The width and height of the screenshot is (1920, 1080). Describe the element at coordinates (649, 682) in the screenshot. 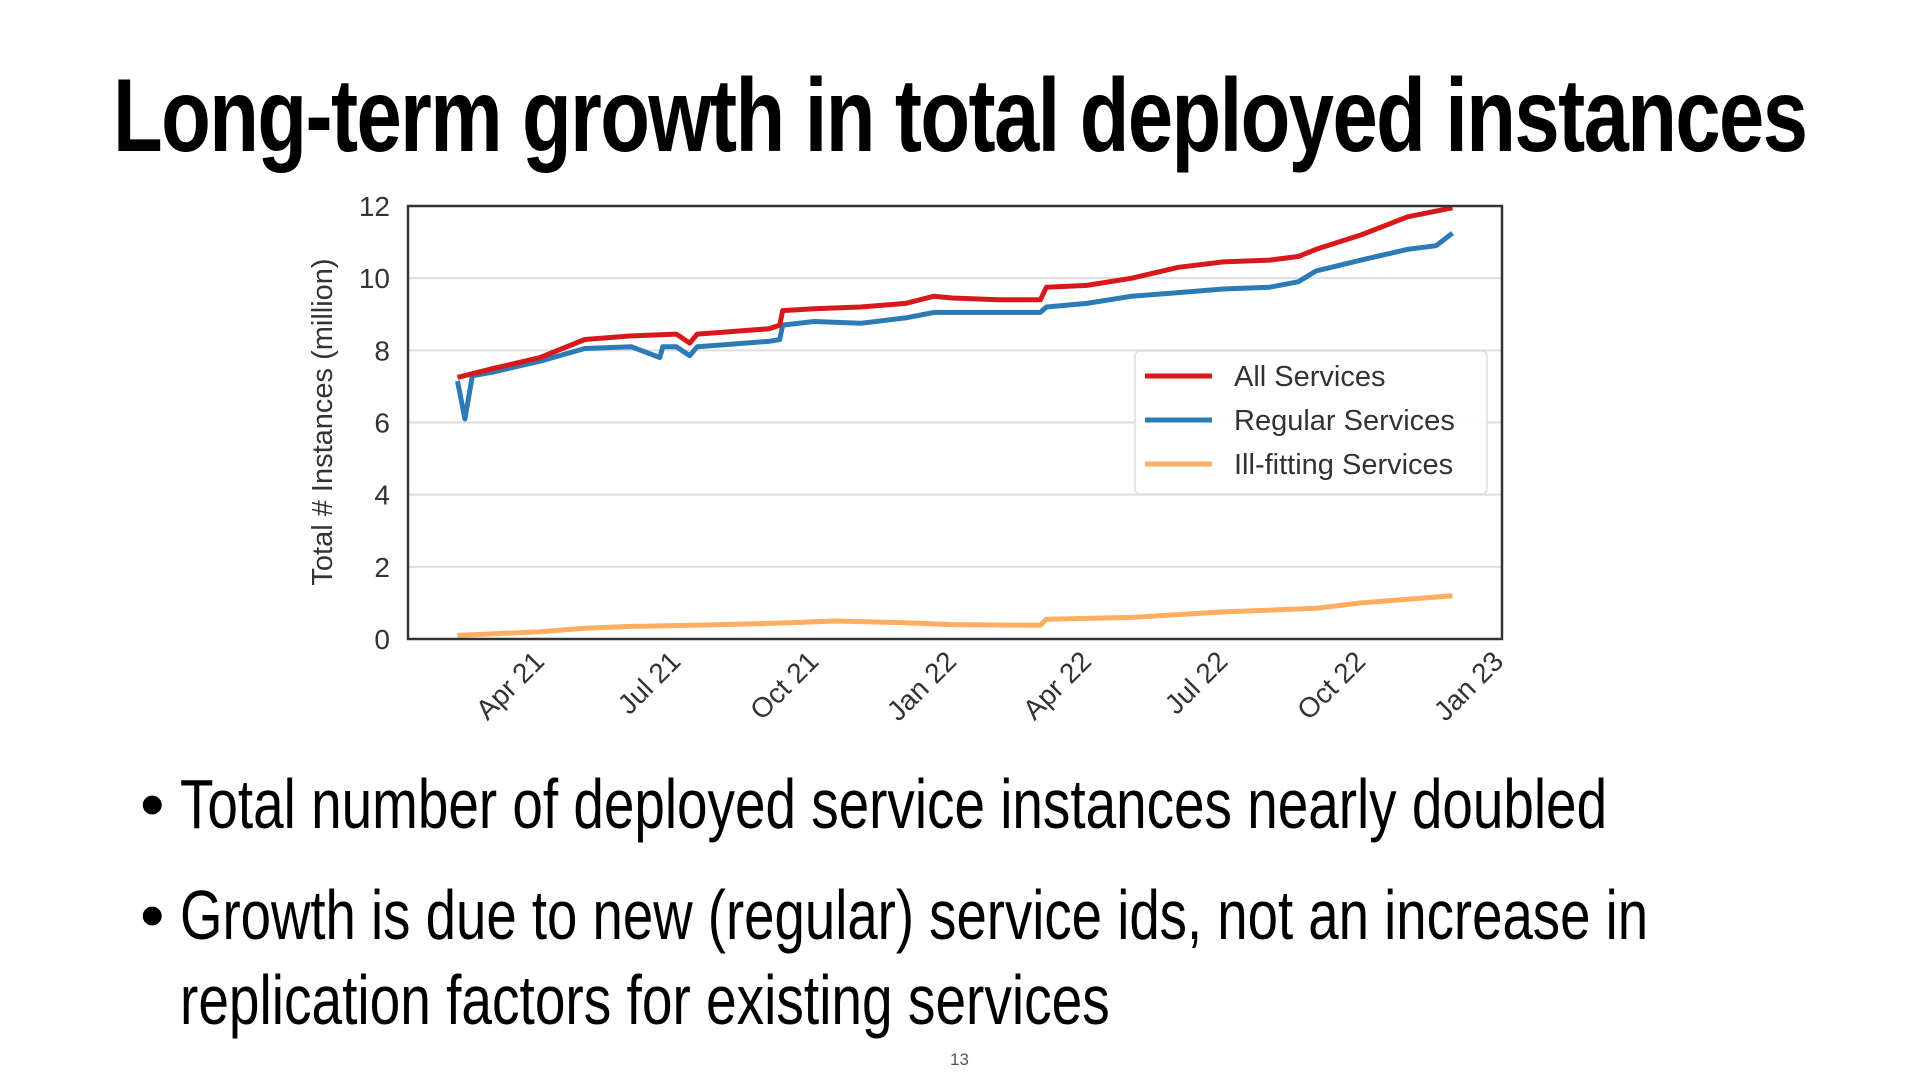

I see `x-tick-label: Jul 21` at that location.